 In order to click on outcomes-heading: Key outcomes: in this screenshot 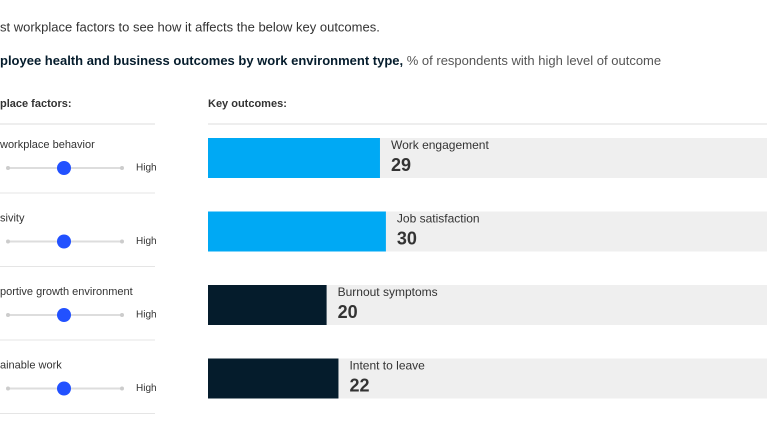, I will do `click(247, 104)`.